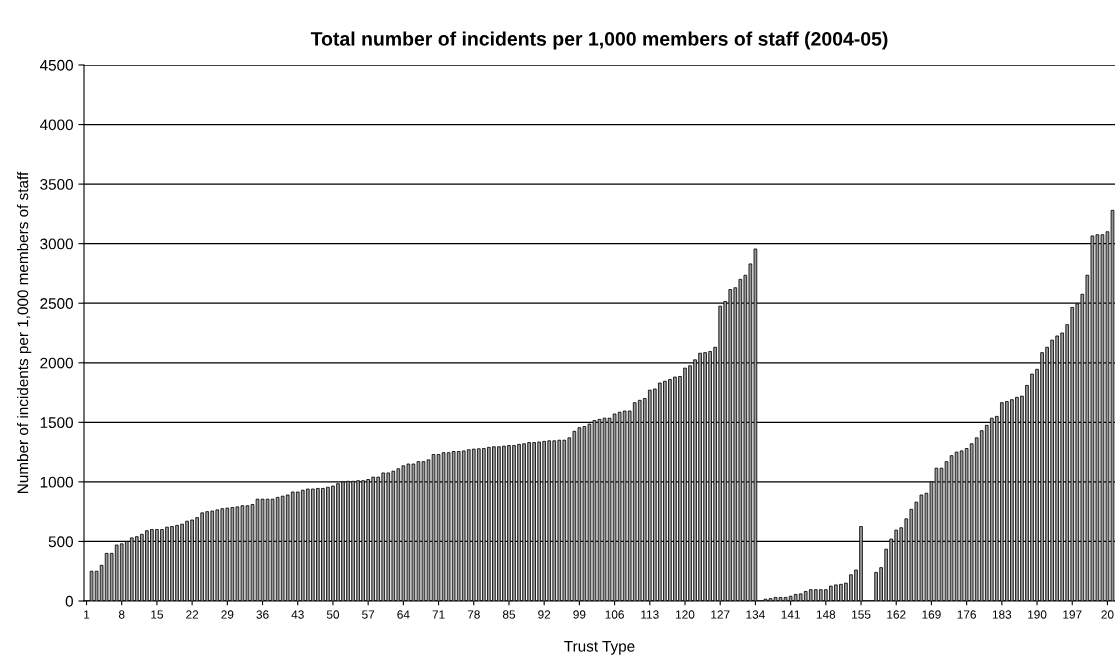 The image size is (1115, 658). What do you see at coordinates (368, 614) in the screenshot?
I see `x-tick-label: 57` at bounding box center [368, 614].